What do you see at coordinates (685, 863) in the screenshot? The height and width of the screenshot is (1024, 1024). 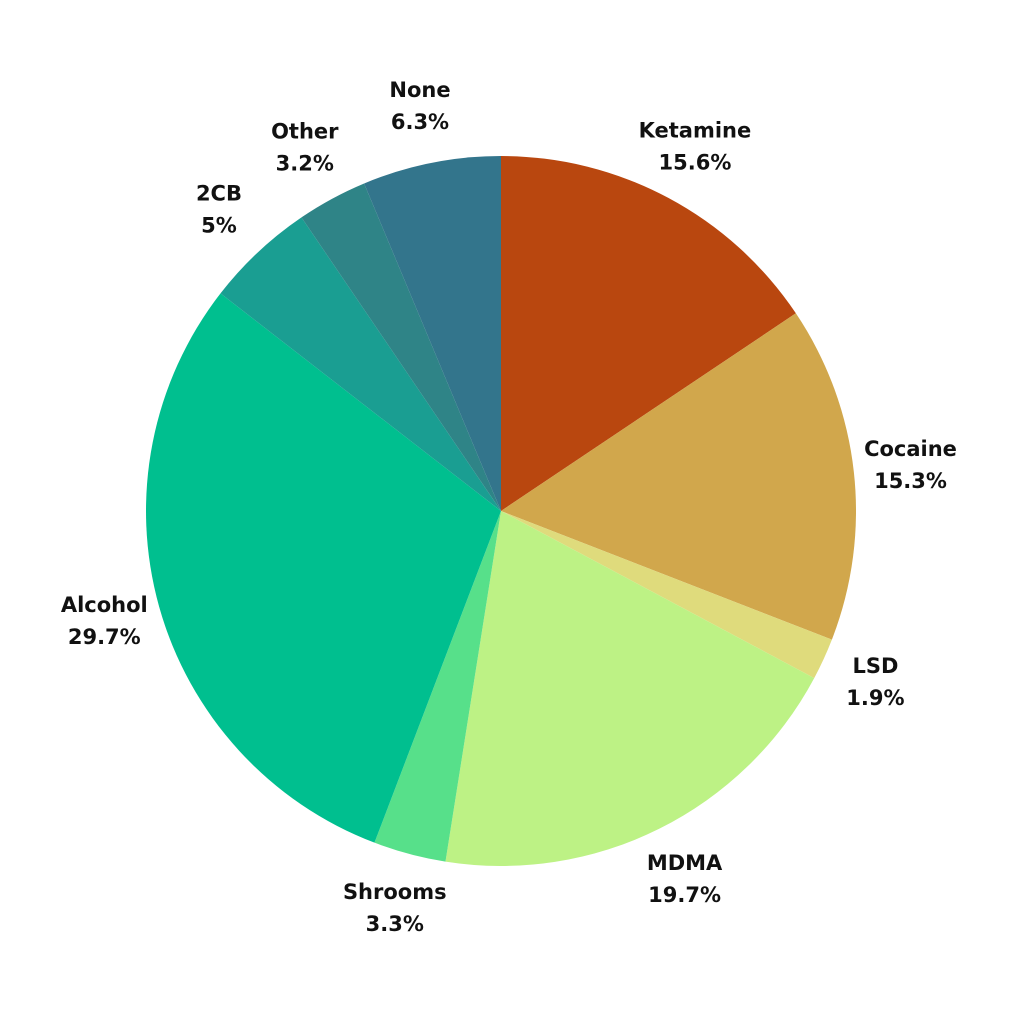 I see `slice-label: MDMA` at bounding box center [685, 863].